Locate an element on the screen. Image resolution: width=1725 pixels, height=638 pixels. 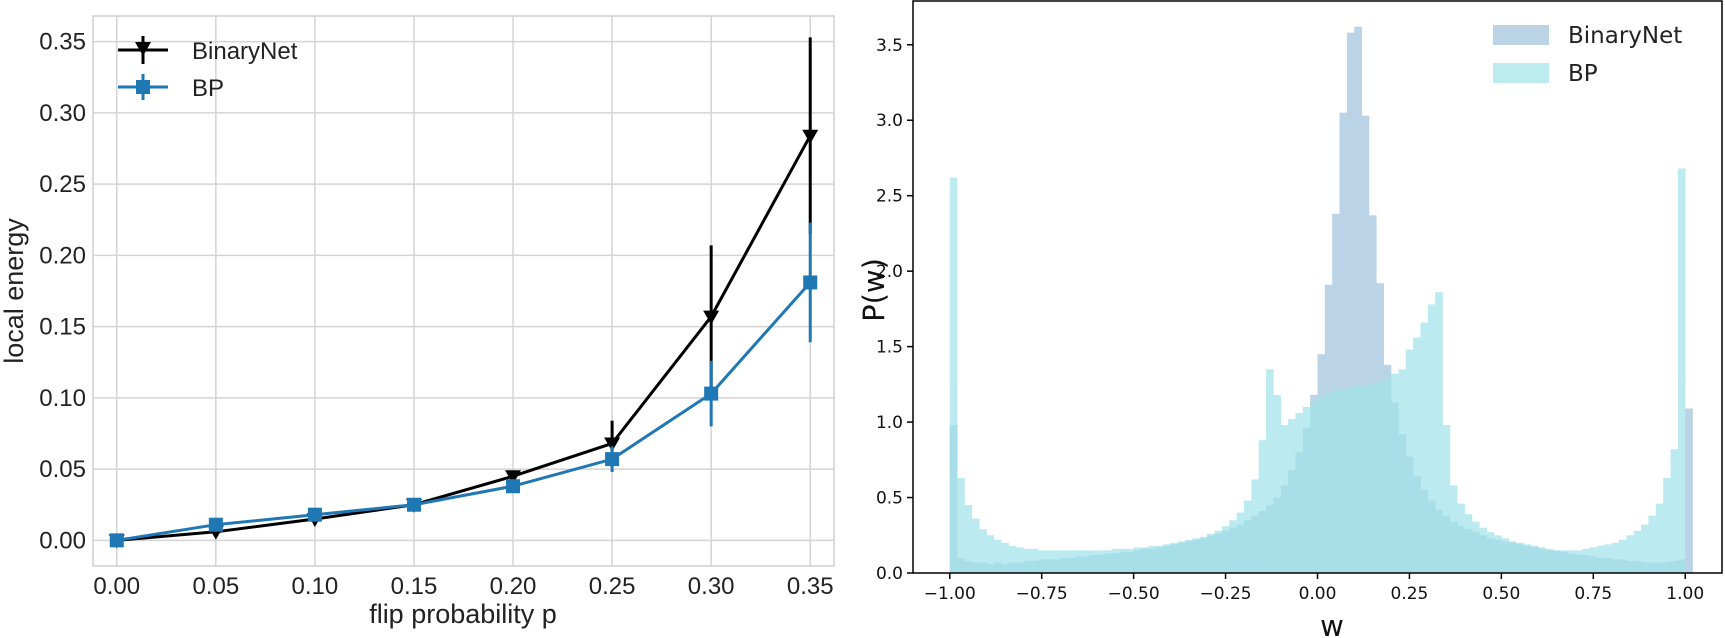
right-y-tick-label: 0.5 is located at coordinates (889, 499).